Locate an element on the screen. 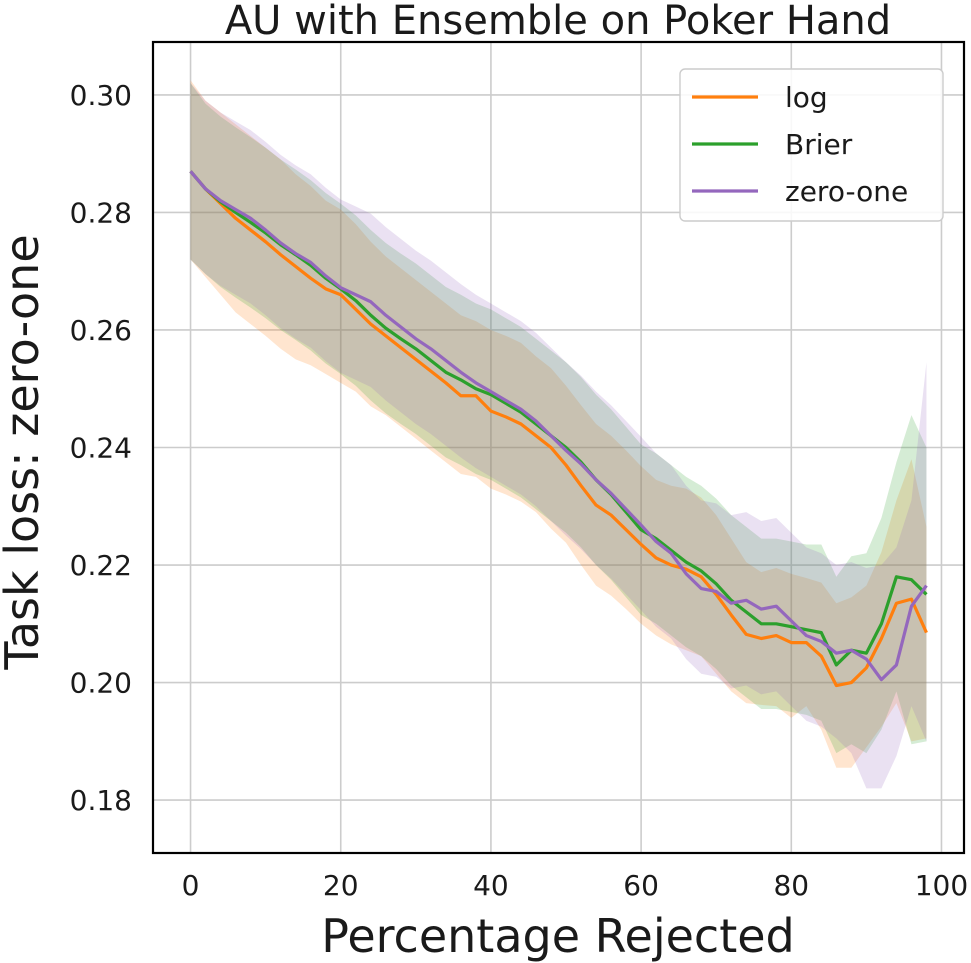 This screenshot has height=963, width=971. x-tick-label: 40 is located at coordinates (491, 885).